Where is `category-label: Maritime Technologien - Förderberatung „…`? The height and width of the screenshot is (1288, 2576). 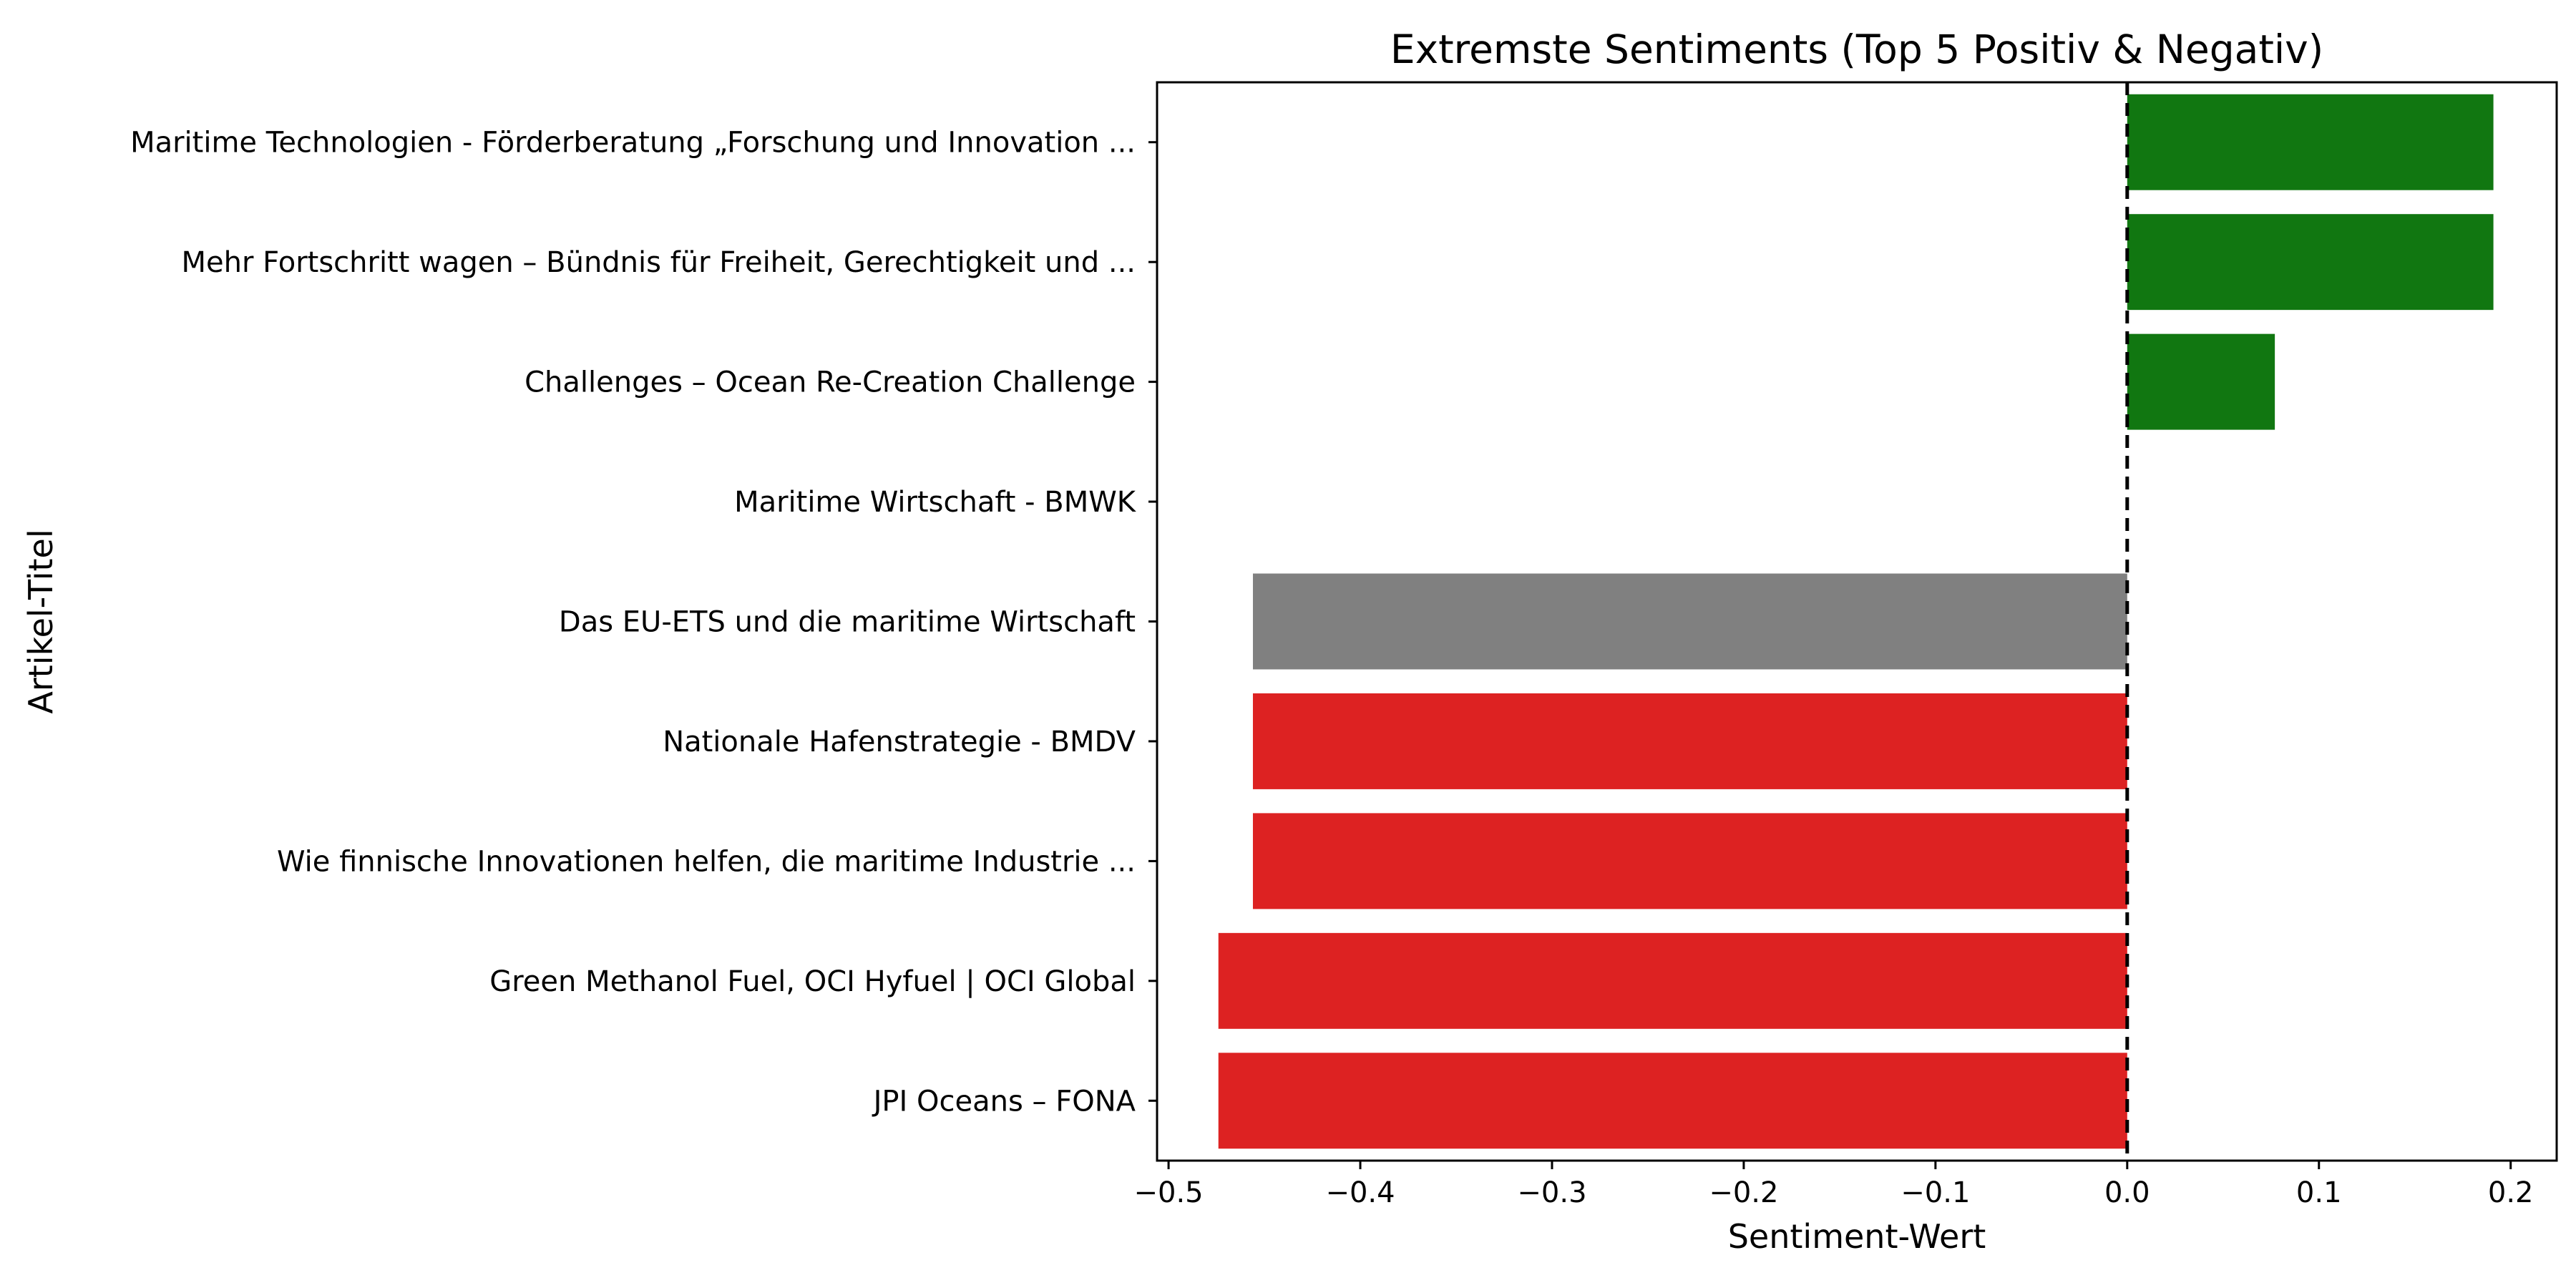
category-label: Maritime Technologien - Förderberatung „… is located at coordinates (633, 143).